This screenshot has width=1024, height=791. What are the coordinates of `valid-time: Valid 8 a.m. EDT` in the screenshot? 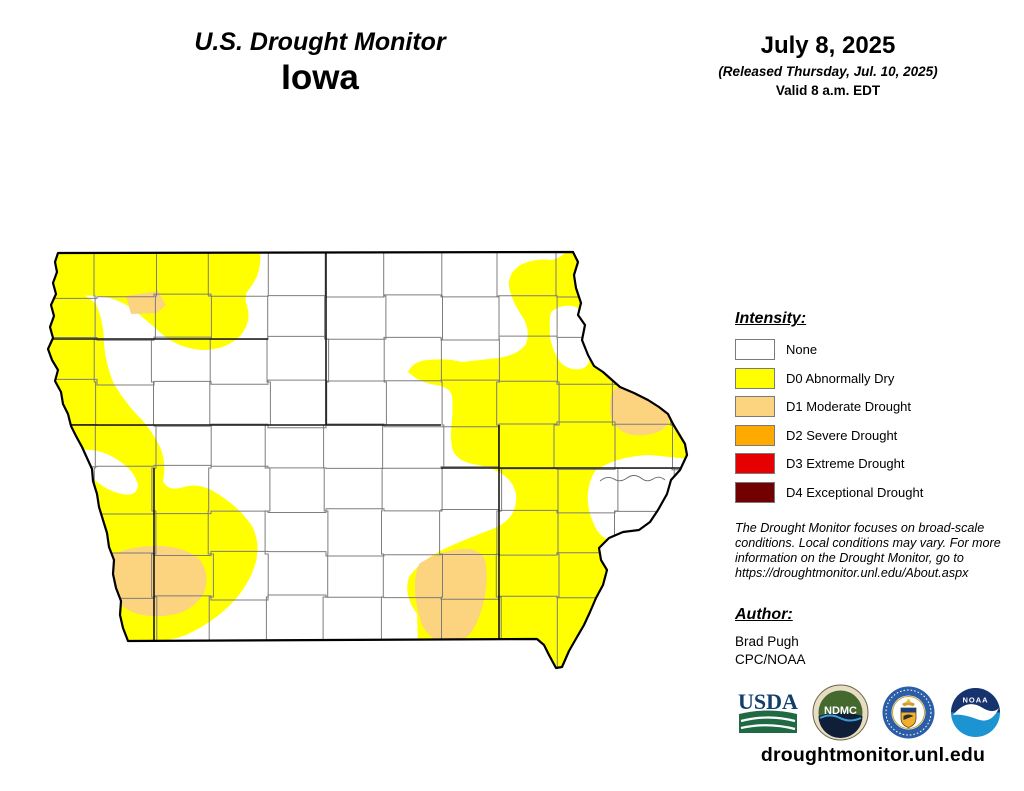 It's located at (828, 90).